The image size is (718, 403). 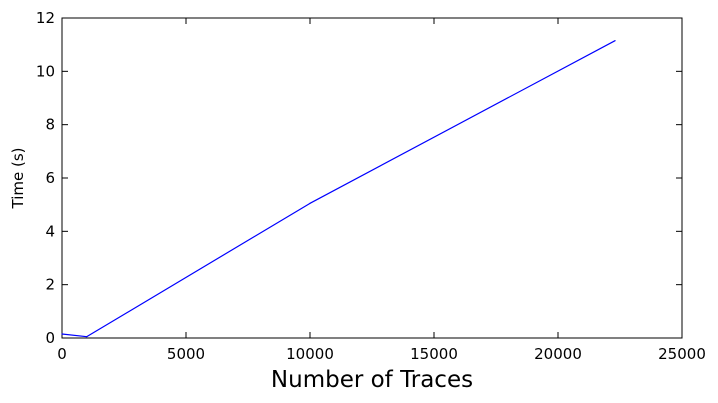 I want to click on y-tick-label-6: 12, so click(x=45, y=18).